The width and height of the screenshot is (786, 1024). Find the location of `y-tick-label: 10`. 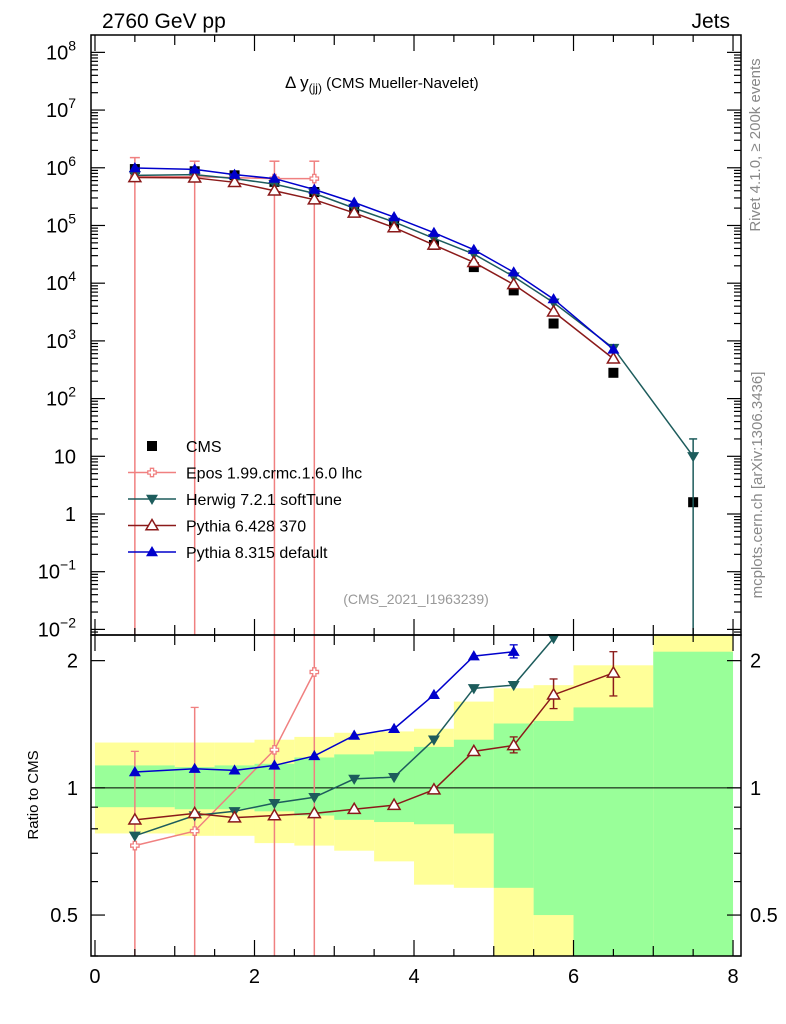

y-tick-label: 10 is located at coordinates (65, 457).